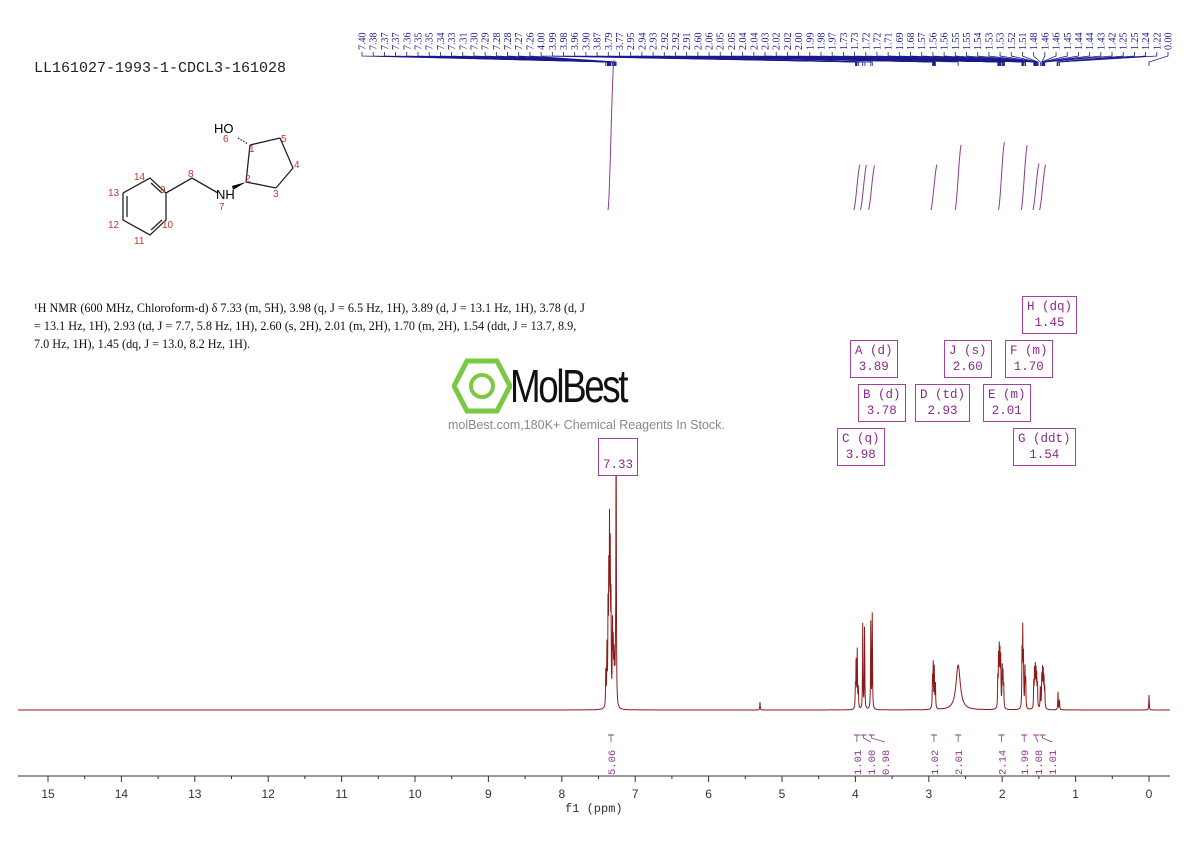  What do you see at coordinates (486, 42) in the screenshot?
I see `peak-label: 7.29` at bounding box center [486, 42].